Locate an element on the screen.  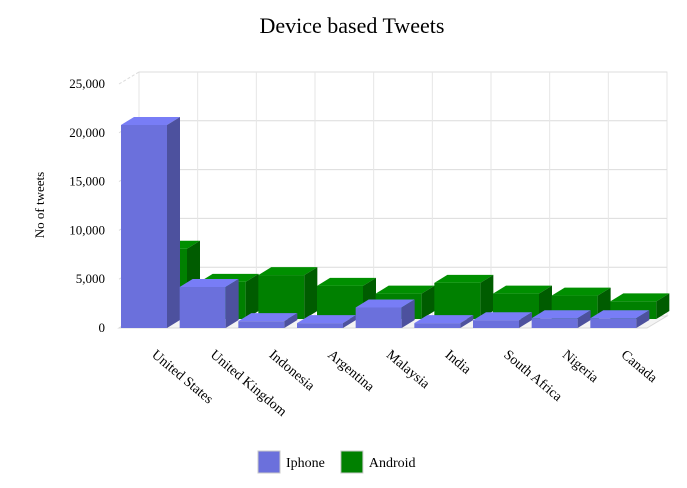
bar-iphone-united-kingdom is located at coordinates (209, 303).